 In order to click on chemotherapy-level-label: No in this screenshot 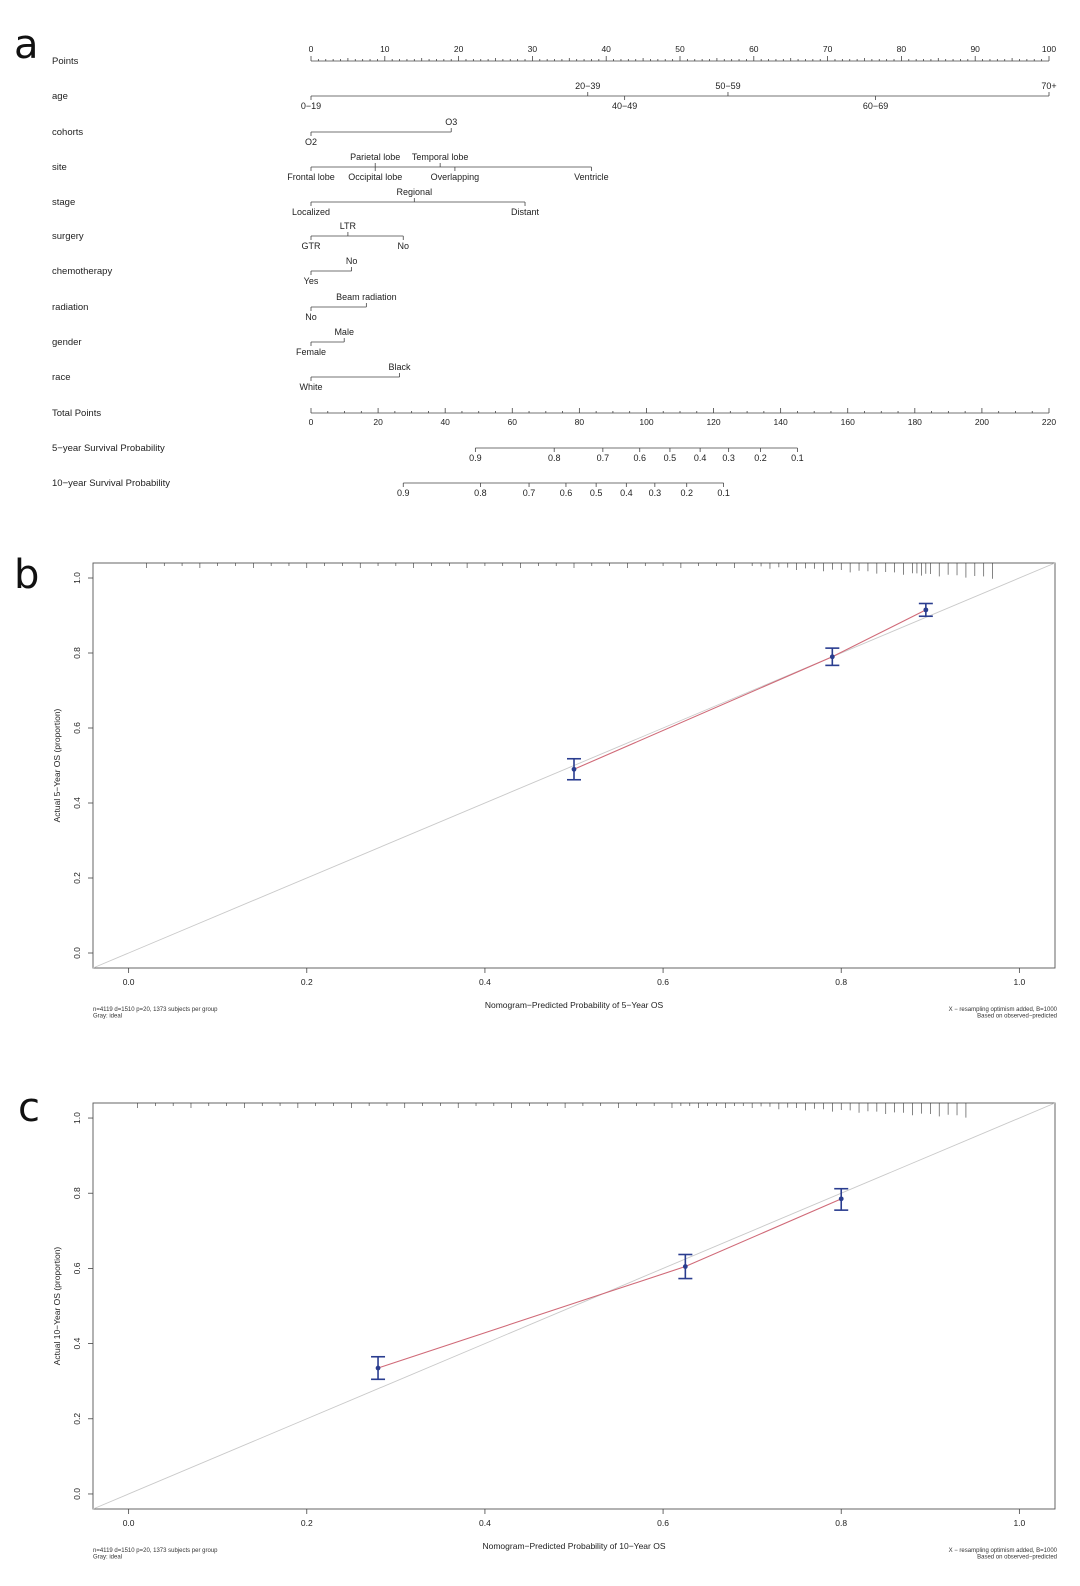, I will do `click(352, 261)`.